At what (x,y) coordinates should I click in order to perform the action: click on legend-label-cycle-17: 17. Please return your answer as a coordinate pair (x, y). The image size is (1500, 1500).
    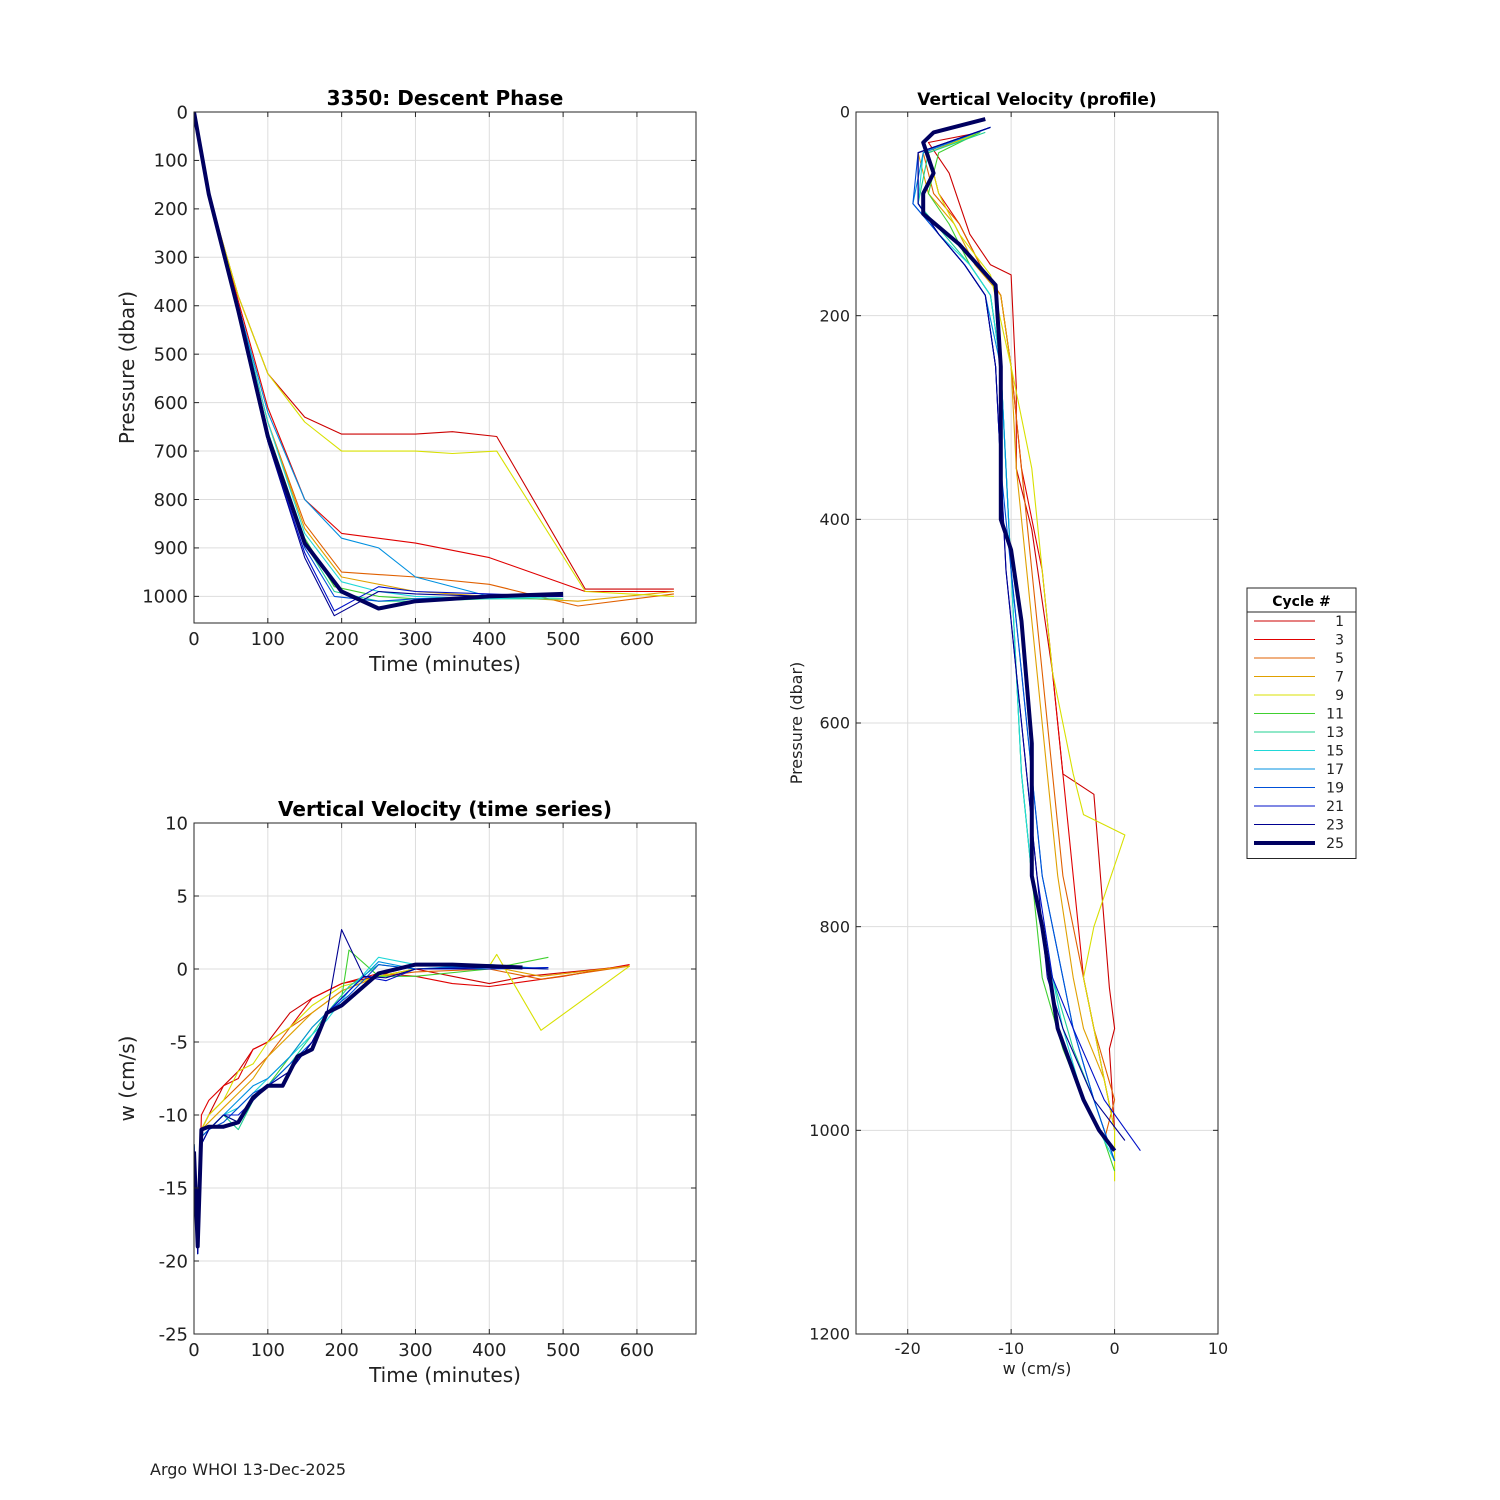
    Looking at the image, I should click on (1335, 770).